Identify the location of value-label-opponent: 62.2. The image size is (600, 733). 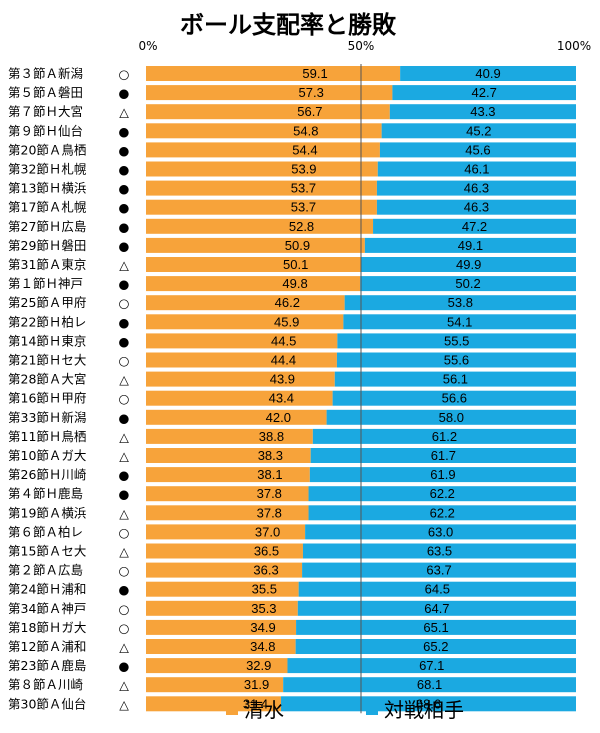
(442, 493).